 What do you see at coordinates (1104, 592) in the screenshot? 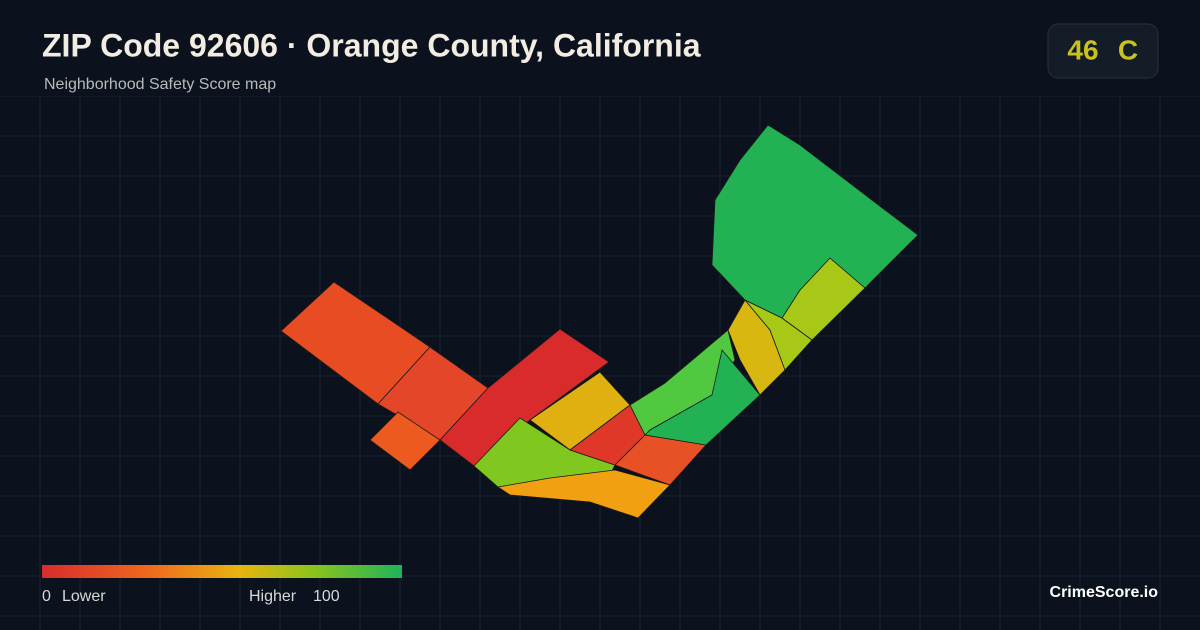
I see `brand: CrimeScore.io` at bounding box center [1104, 592].